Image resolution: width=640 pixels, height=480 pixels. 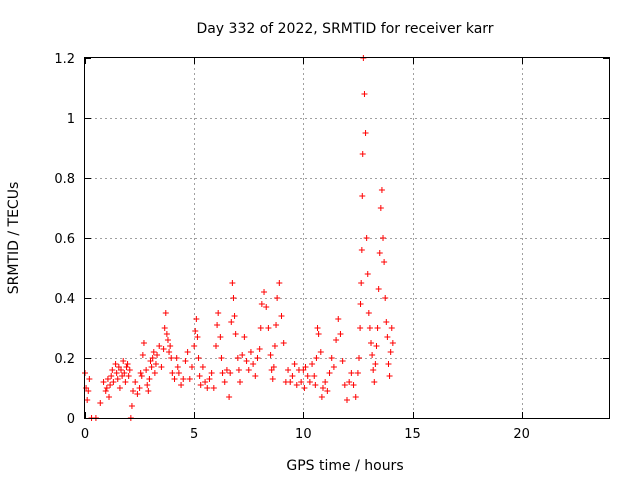 What do you see at coordinates (64, 299) in the screenshot?
I see `y-tick-label: 0.4` at bounding box center [64, 299].